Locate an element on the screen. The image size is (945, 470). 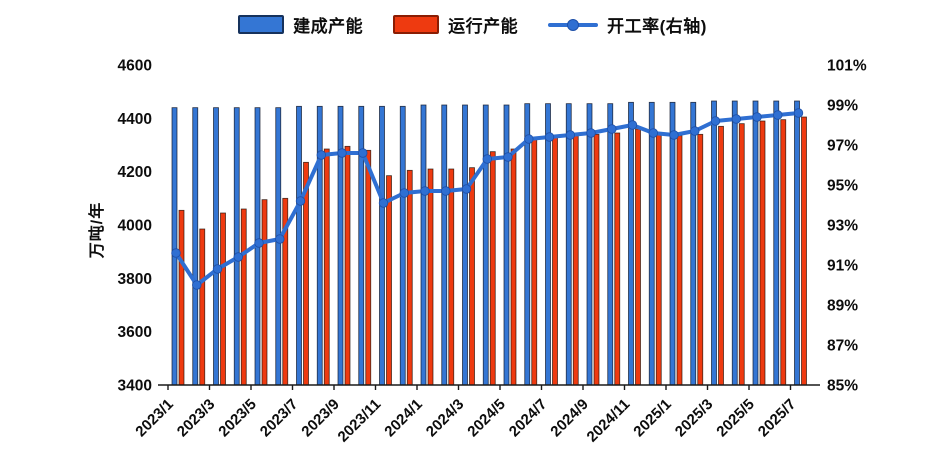
legend-label: 开工率(右轴) is located at coordinates (657, 26).